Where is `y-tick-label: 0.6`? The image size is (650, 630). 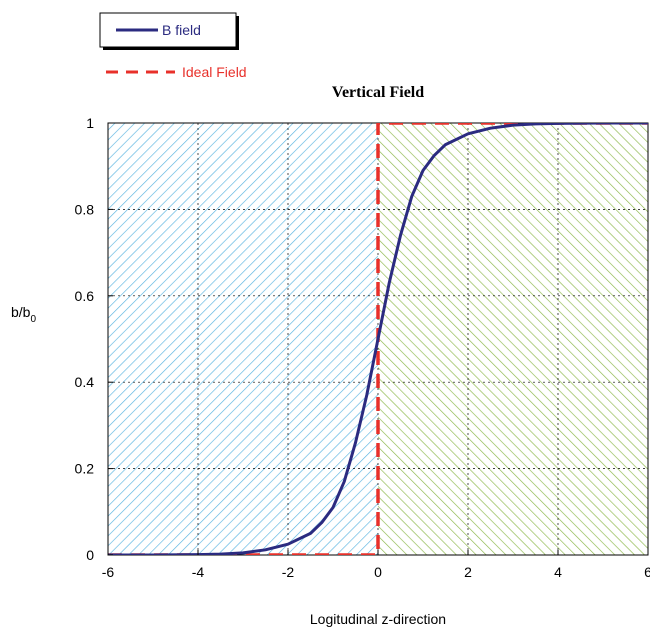 y-tick-label: 0.6 is located at coordinates (85, 296).